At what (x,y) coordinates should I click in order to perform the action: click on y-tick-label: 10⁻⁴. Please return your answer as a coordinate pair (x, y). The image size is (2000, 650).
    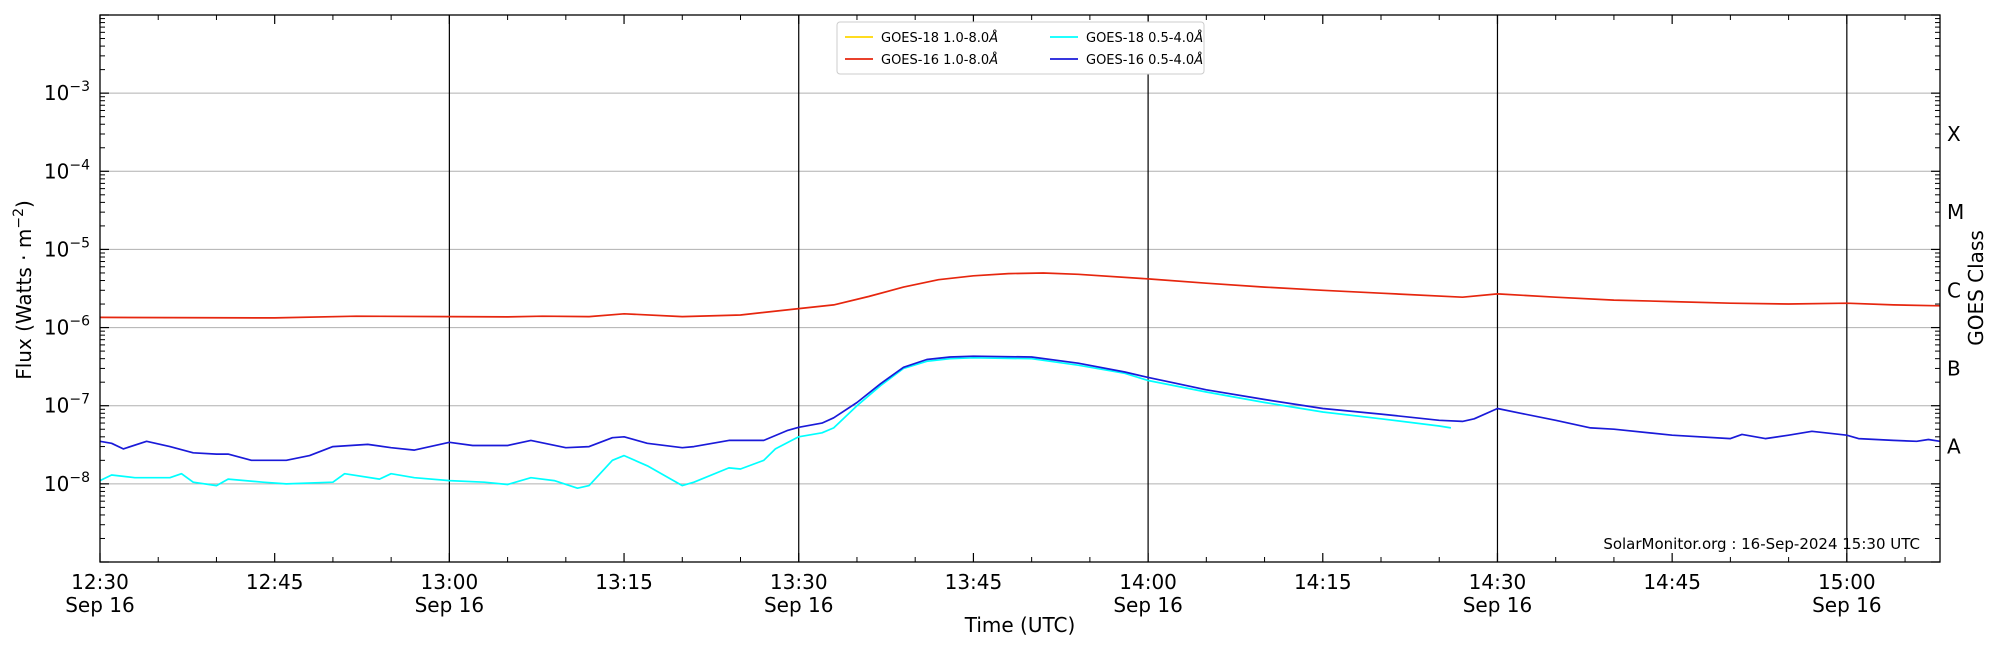
    Looking at the image, I should click on (67, 170).